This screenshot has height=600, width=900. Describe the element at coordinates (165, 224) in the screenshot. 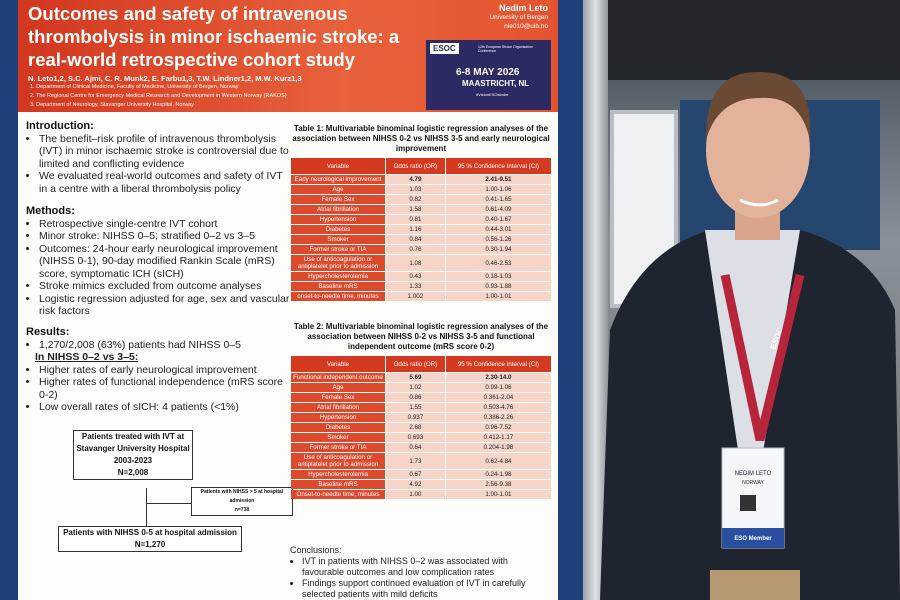

I see `bullet: Retrospective single-centre IVT cohort` at that location.